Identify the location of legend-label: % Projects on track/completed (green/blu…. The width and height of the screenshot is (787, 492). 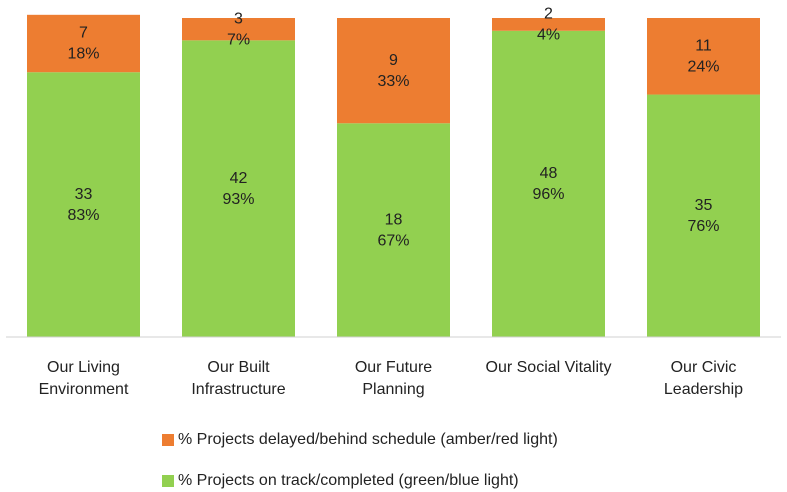
(348, 480).